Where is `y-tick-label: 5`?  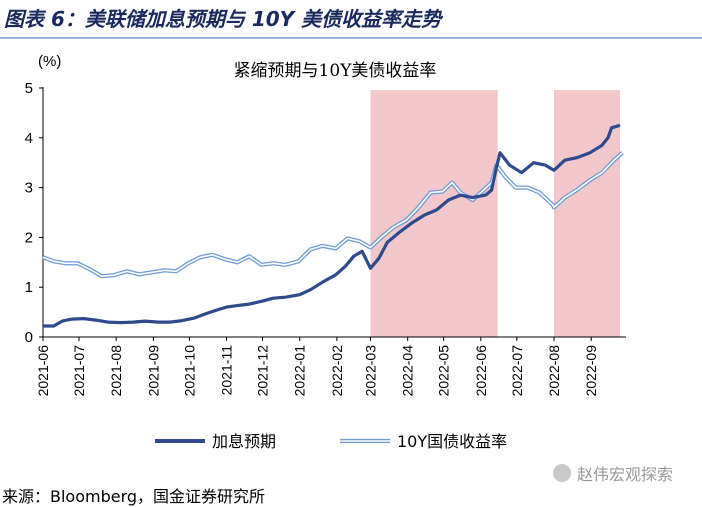 y-tick-label: 5 is located at coordinates (29, 88).